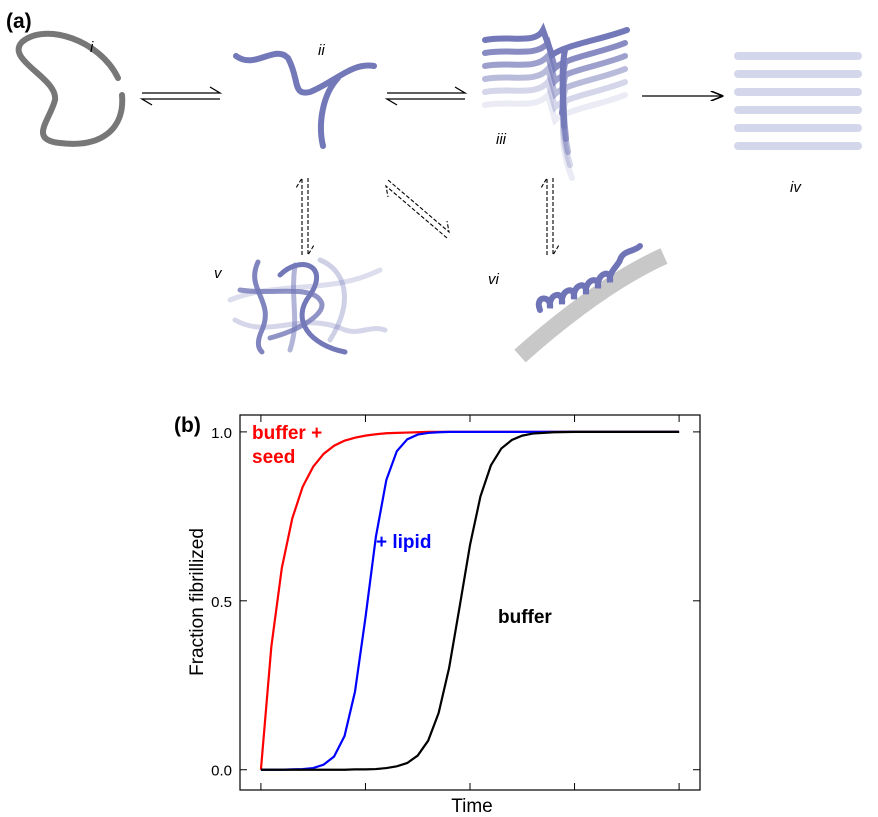  I want to click on monomer, so click(305, 99).